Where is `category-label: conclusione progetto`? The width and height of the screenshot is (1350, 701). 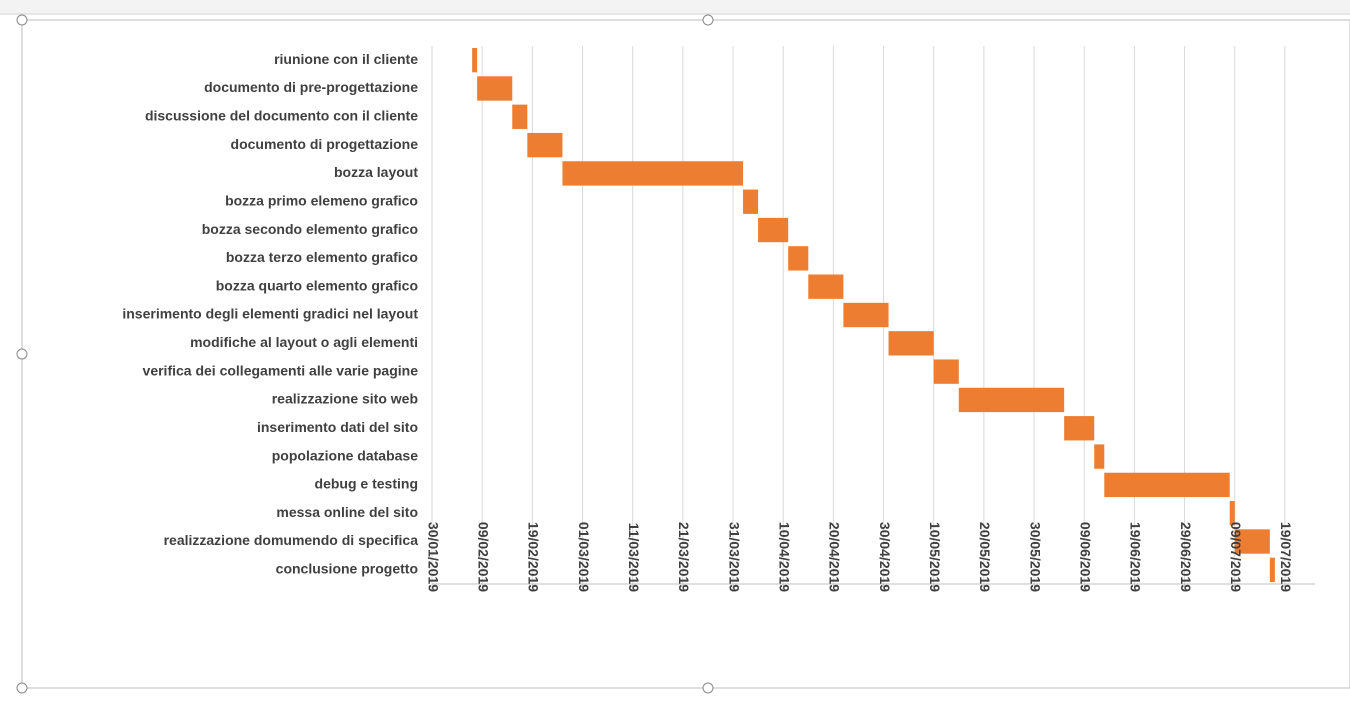
category-label: conclusione progetto is located at coordinates (347, 569).